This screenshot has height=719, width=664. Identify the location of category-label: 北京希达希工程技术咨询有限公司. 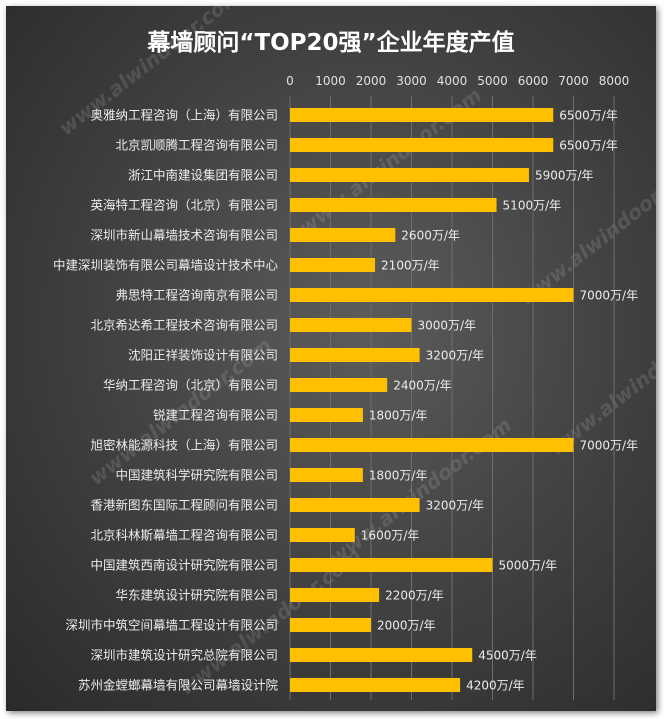
(184, 325).